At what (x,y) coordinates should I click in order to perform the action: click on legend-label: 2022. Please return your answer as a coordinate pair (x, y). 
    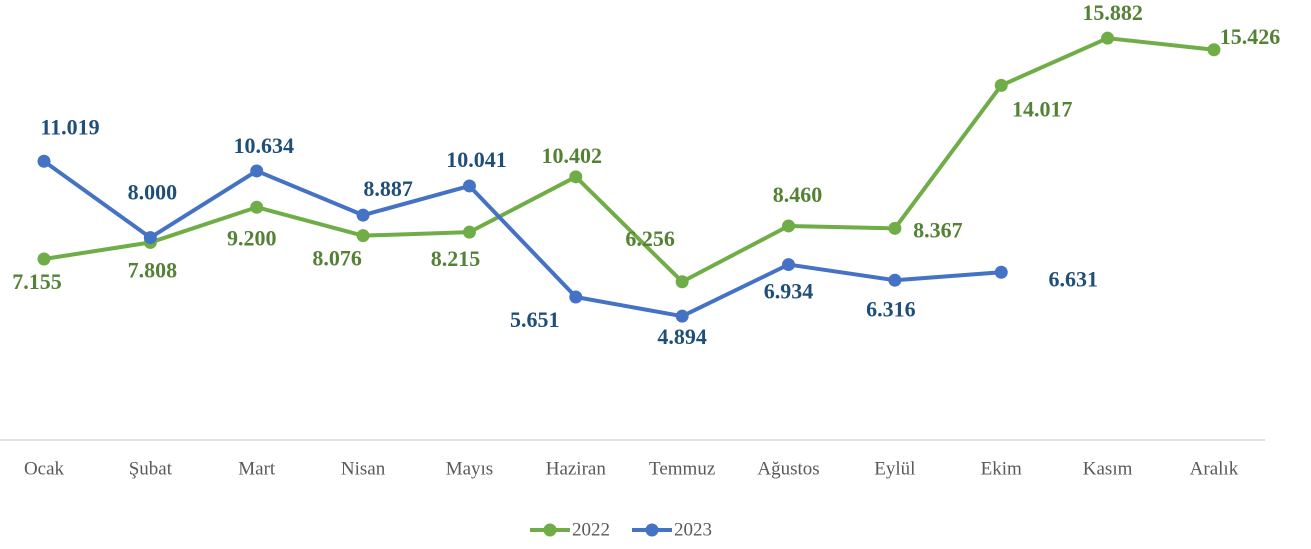
    Looking at the image, I should click on (591, 529).